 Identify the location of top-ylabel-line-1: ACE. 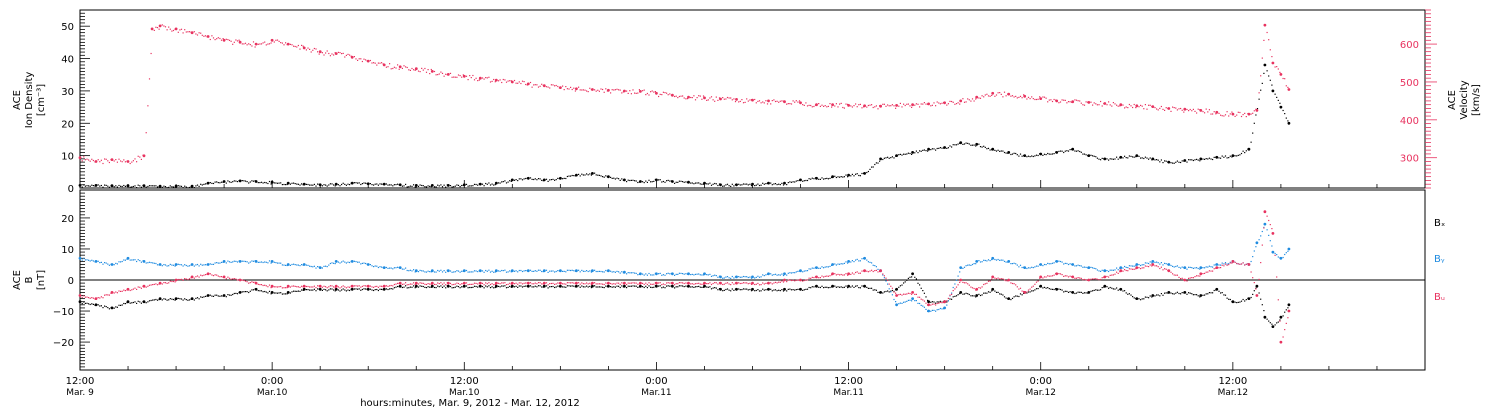
(17, 100).